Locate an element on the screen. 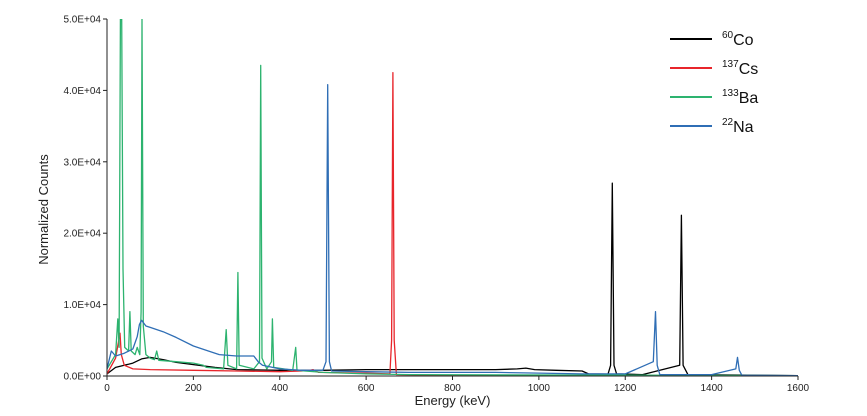 The height and width of the screenshot is (416, 867). y-axis-label: Normalized Counts is located at coordinates (43, 209).